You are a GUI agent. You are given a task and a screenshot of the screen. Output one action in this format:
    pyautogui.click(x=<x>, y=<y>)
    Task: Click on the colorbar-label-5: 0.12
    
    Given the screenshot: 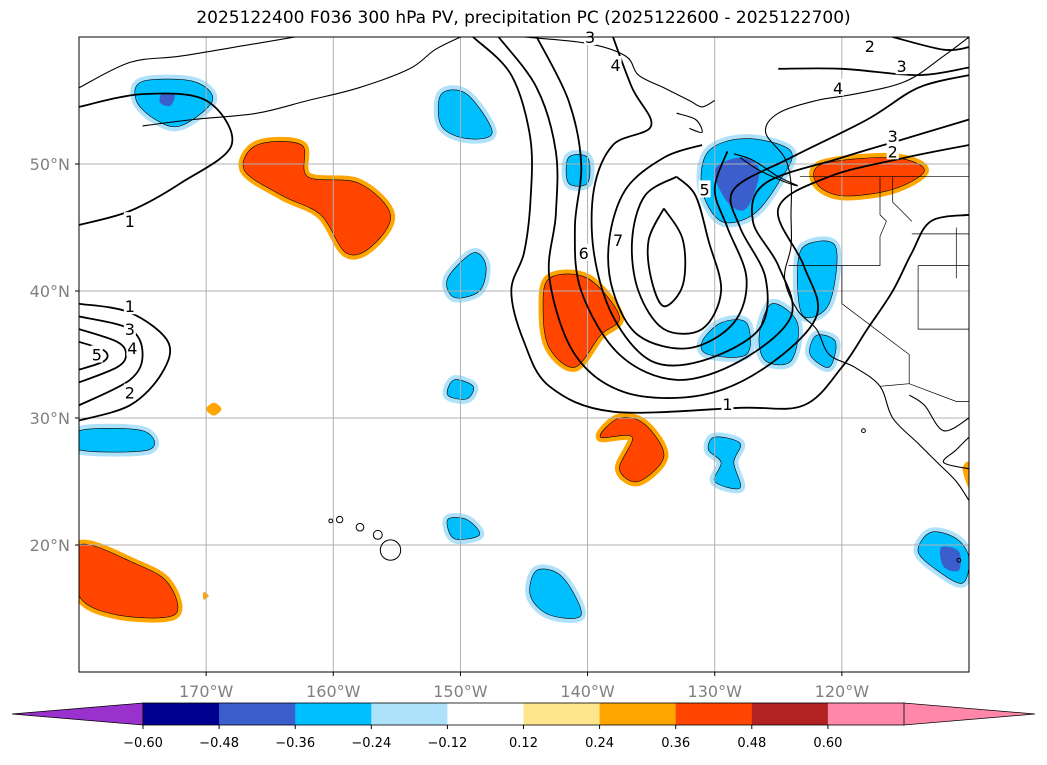 What is the action you would take?
    pyautogui.click(x=523, y=743)
    